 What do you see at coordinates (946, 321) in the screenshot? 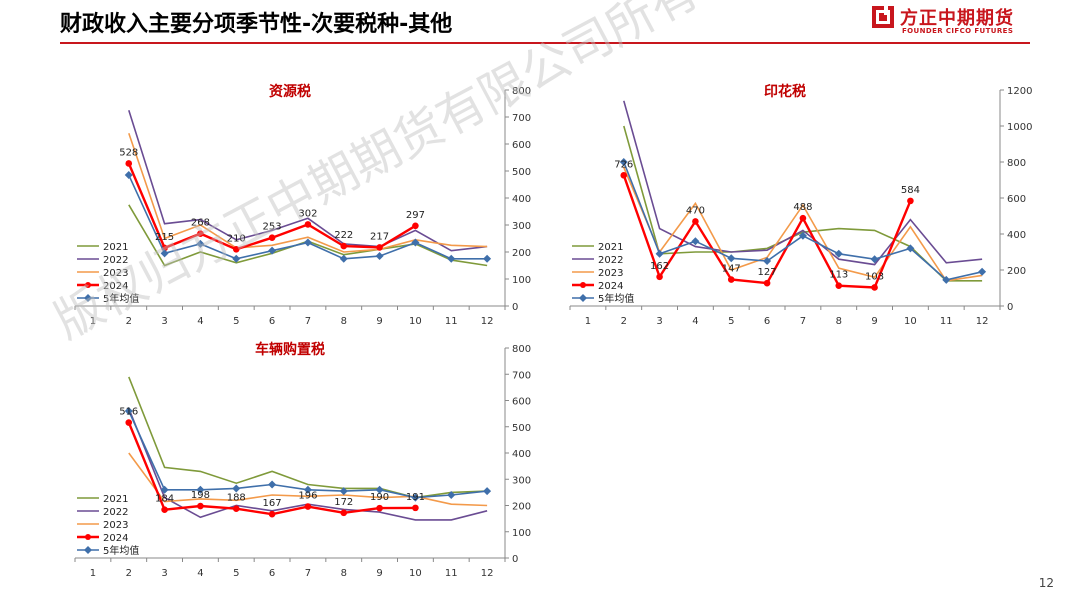
I see `x-tick-label: 11` at bounding box center [946, 321].